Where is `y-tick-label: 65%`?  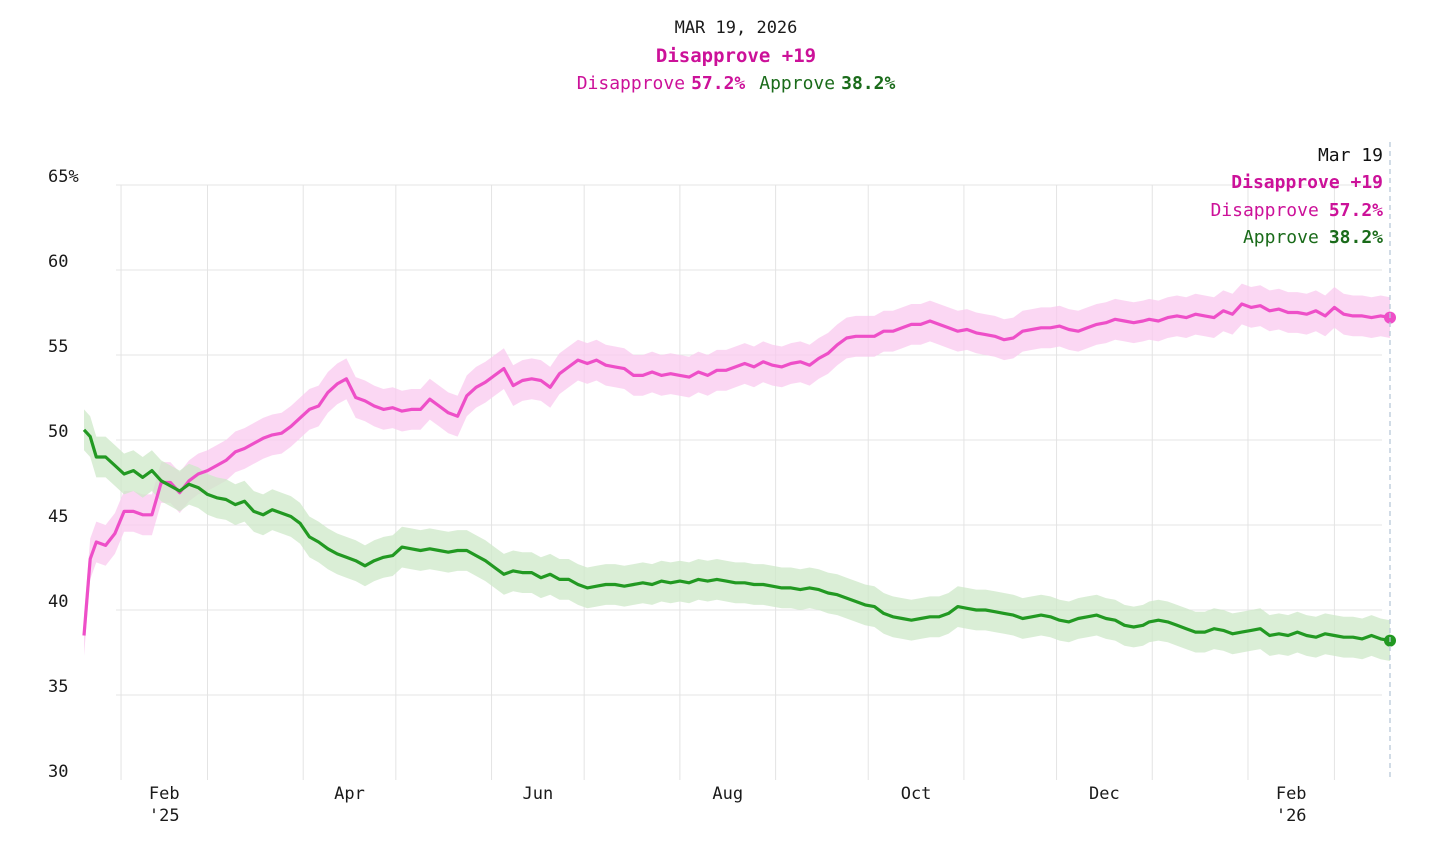
y-tick-label: 65% is located at coordinates (63, 177).